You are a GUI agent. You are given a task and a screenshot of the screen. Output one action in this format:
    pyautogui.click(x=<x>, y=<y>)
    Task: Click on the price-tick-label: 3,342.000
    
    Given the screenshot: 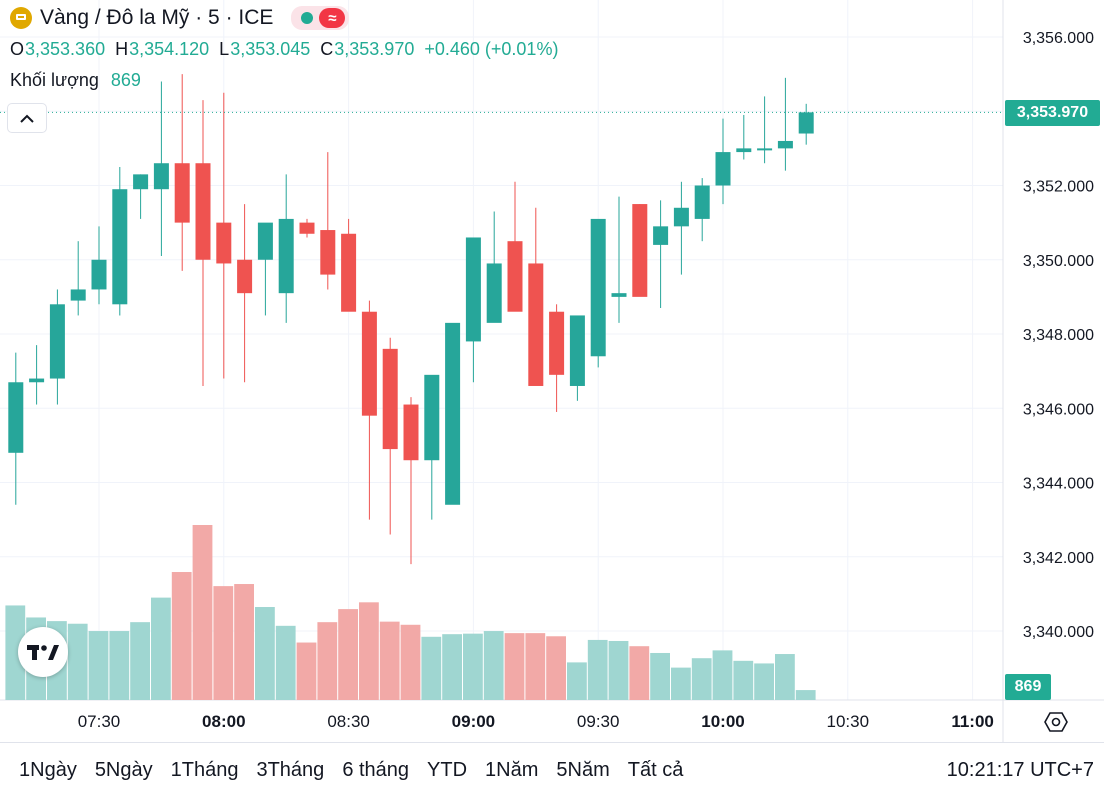 What is the action you would take?
    pyautogui.click(x=1058, y=558)
    